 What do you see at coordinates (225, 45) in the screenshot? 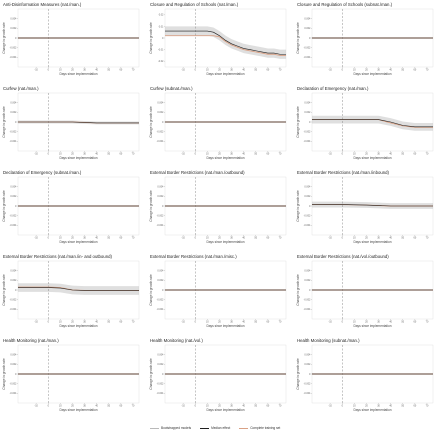
I see `complete-training-line` at bounding box center [225, 45].